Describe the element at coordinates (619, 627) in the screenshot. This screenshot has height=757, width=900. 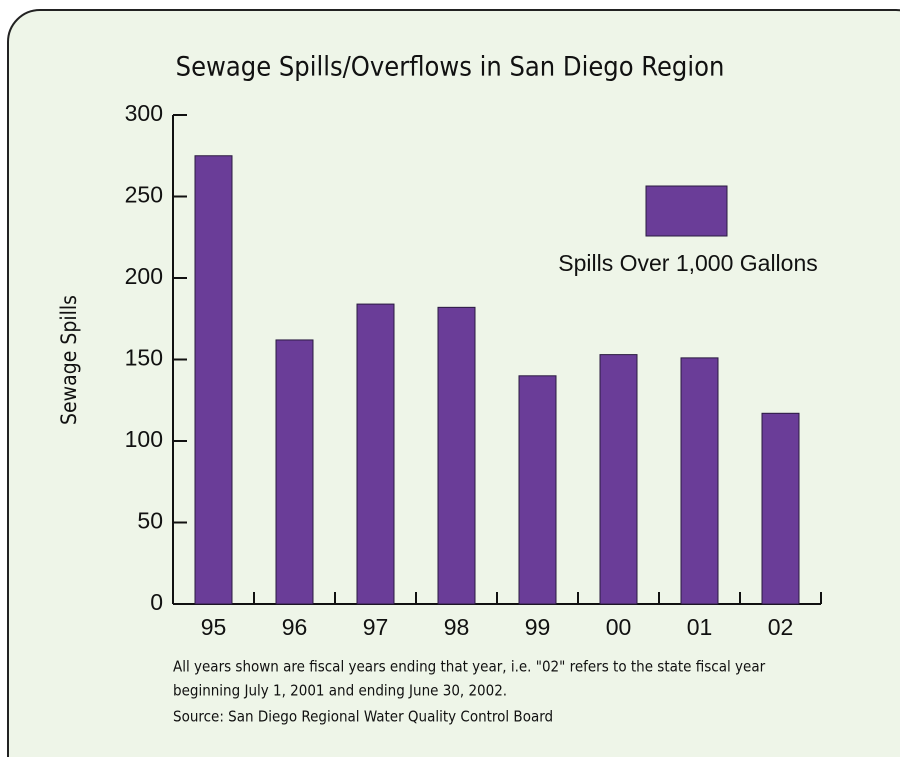
I see `x-tick-label: 00` at that location.